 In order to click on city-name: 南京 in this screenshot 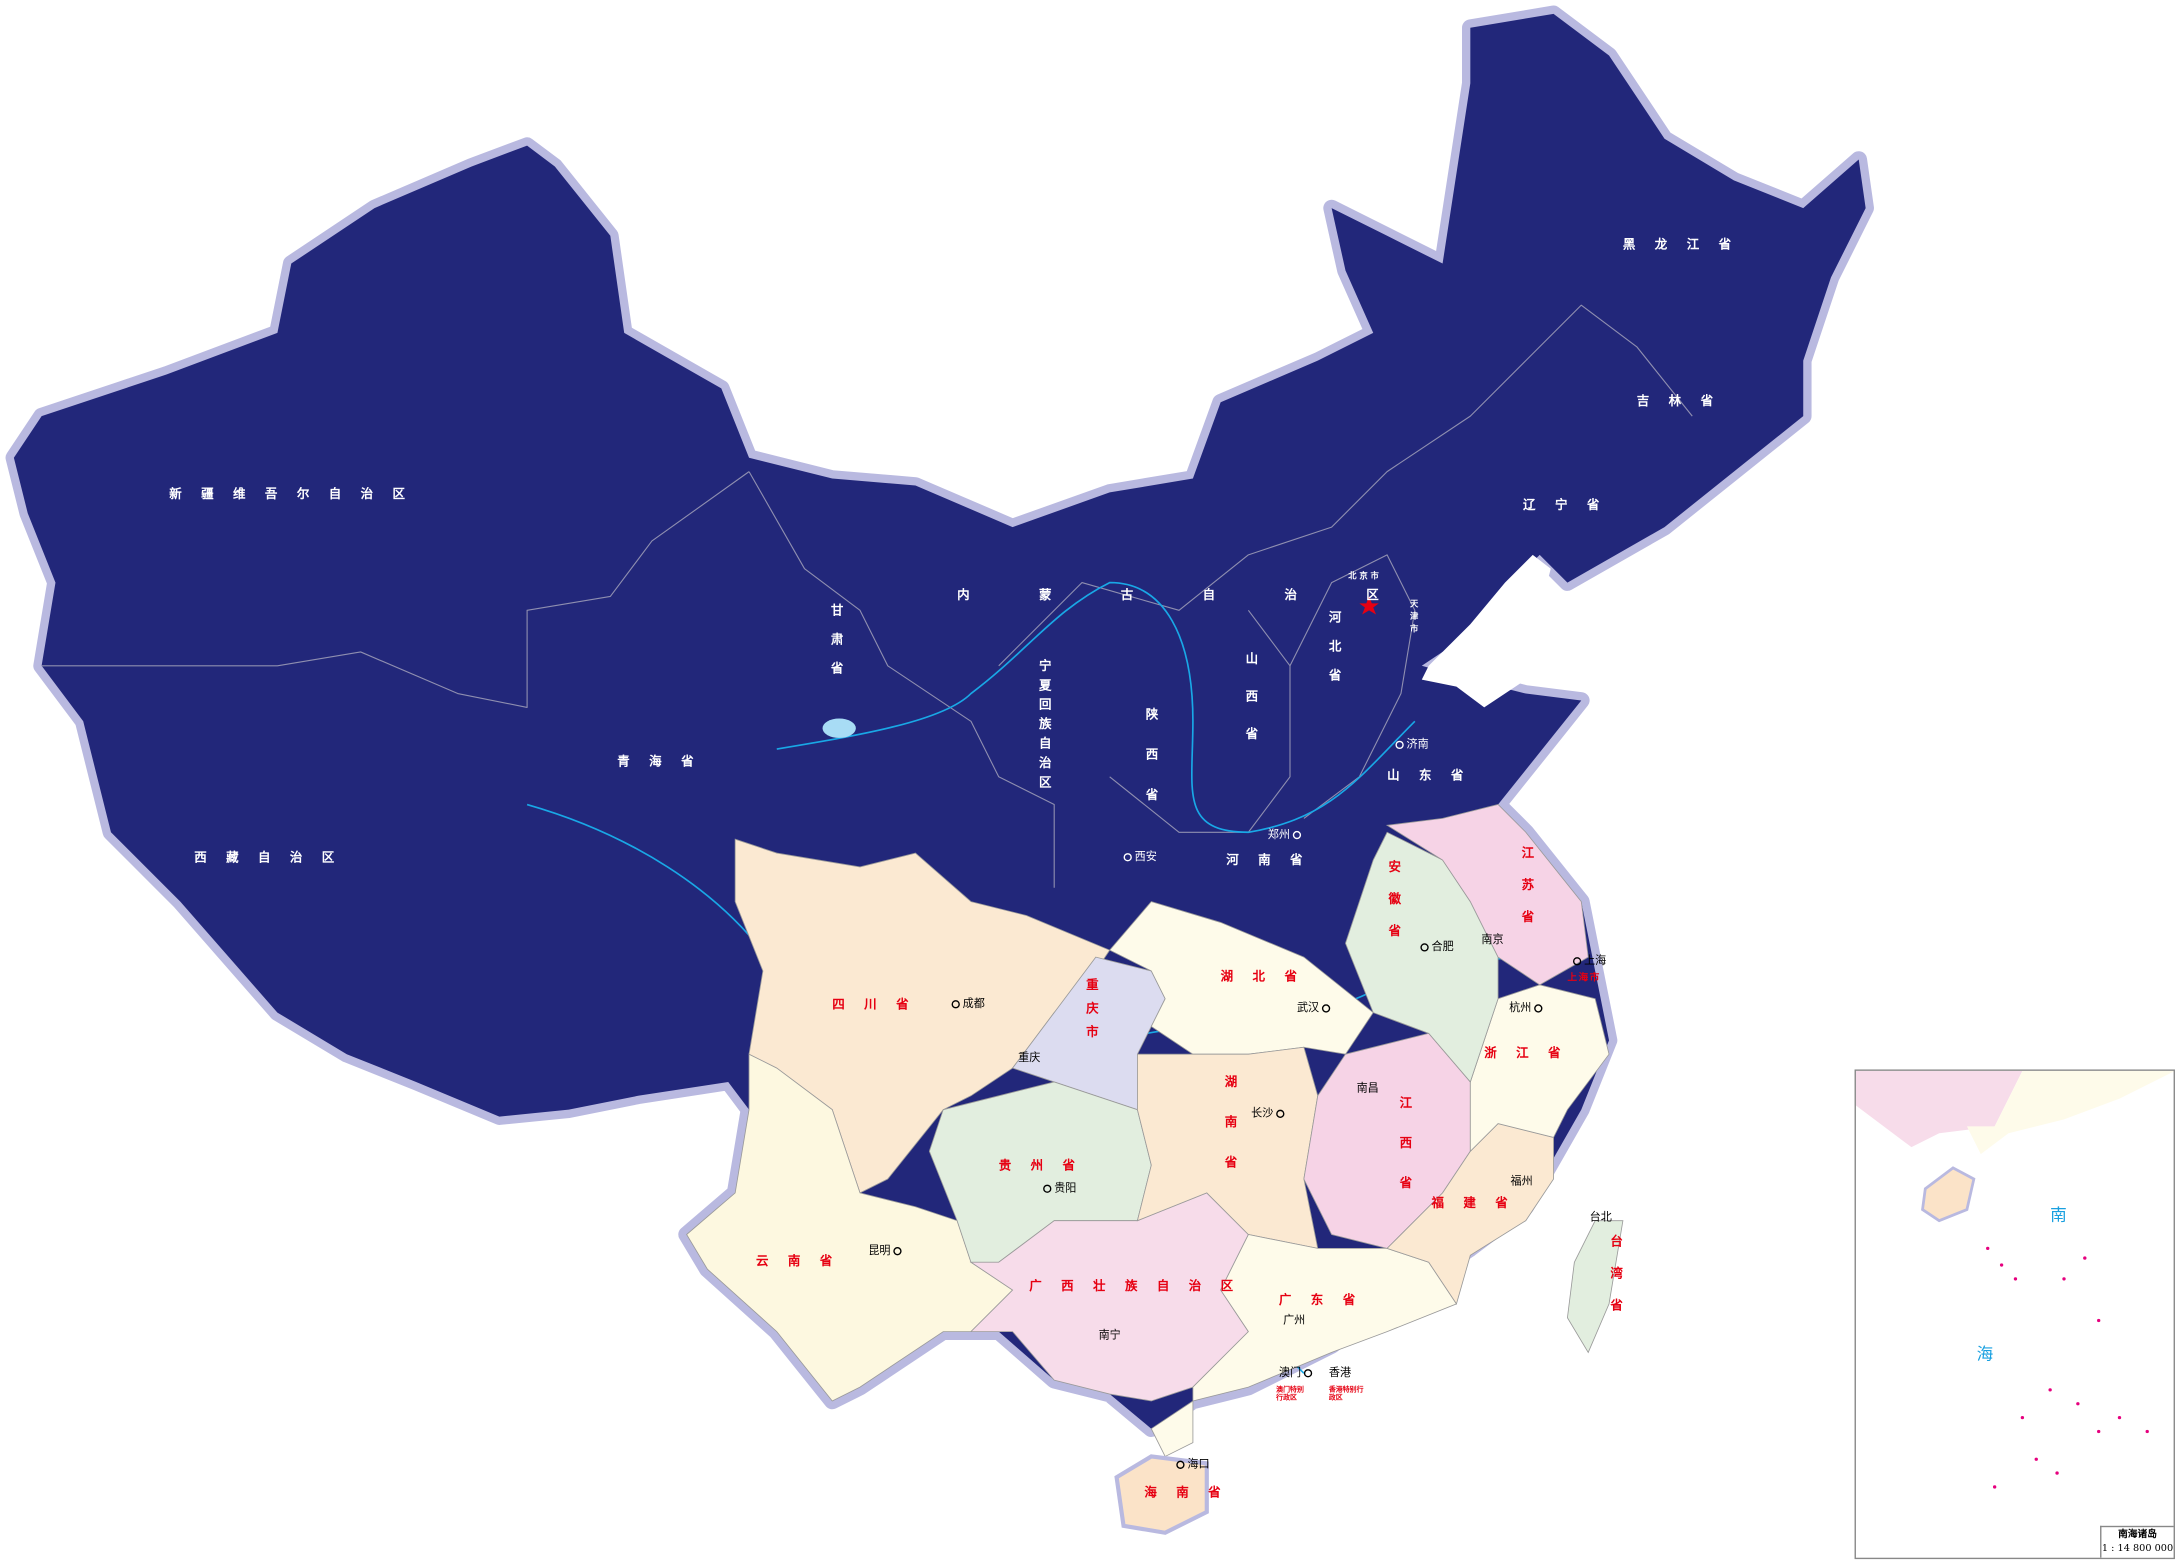, I will do `click(1492, 940)`.